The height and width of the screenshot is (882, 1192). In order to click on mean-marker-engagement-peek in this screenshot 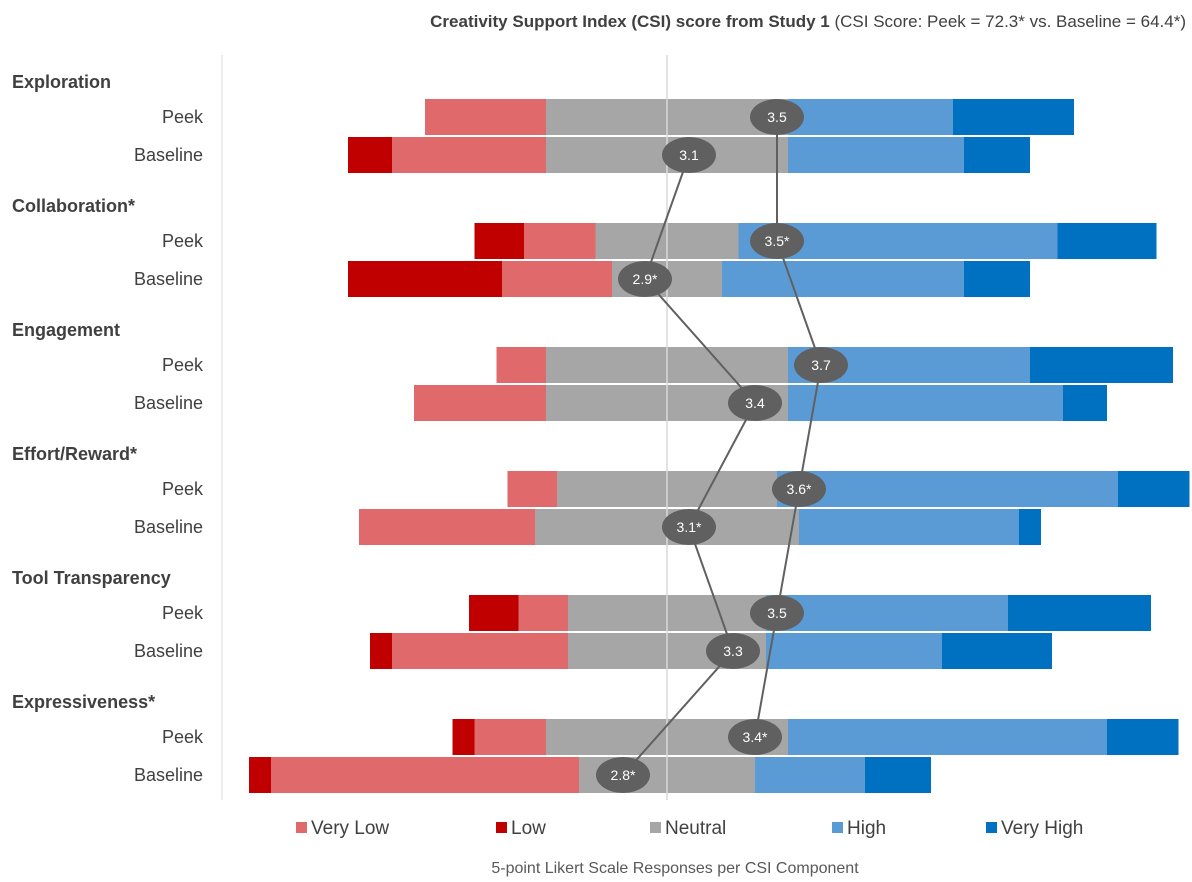, I will do `click(821, 365)`.